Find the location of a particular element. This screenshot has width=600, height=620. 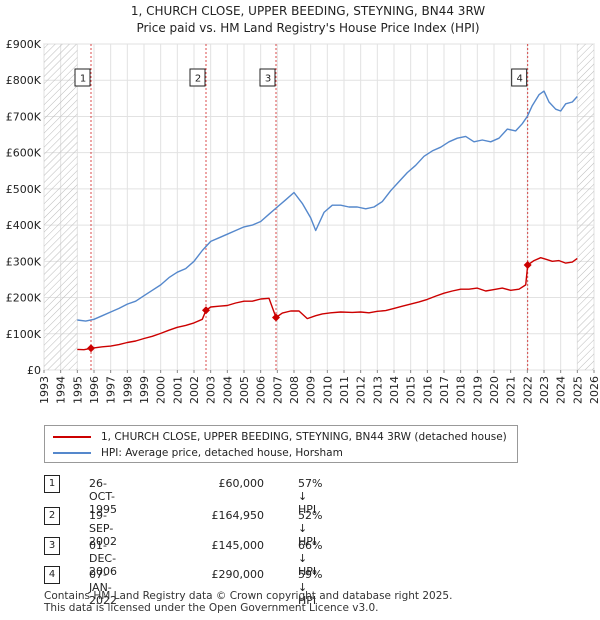

x-tick-label: 2010 is located at coordinates (327, 390).